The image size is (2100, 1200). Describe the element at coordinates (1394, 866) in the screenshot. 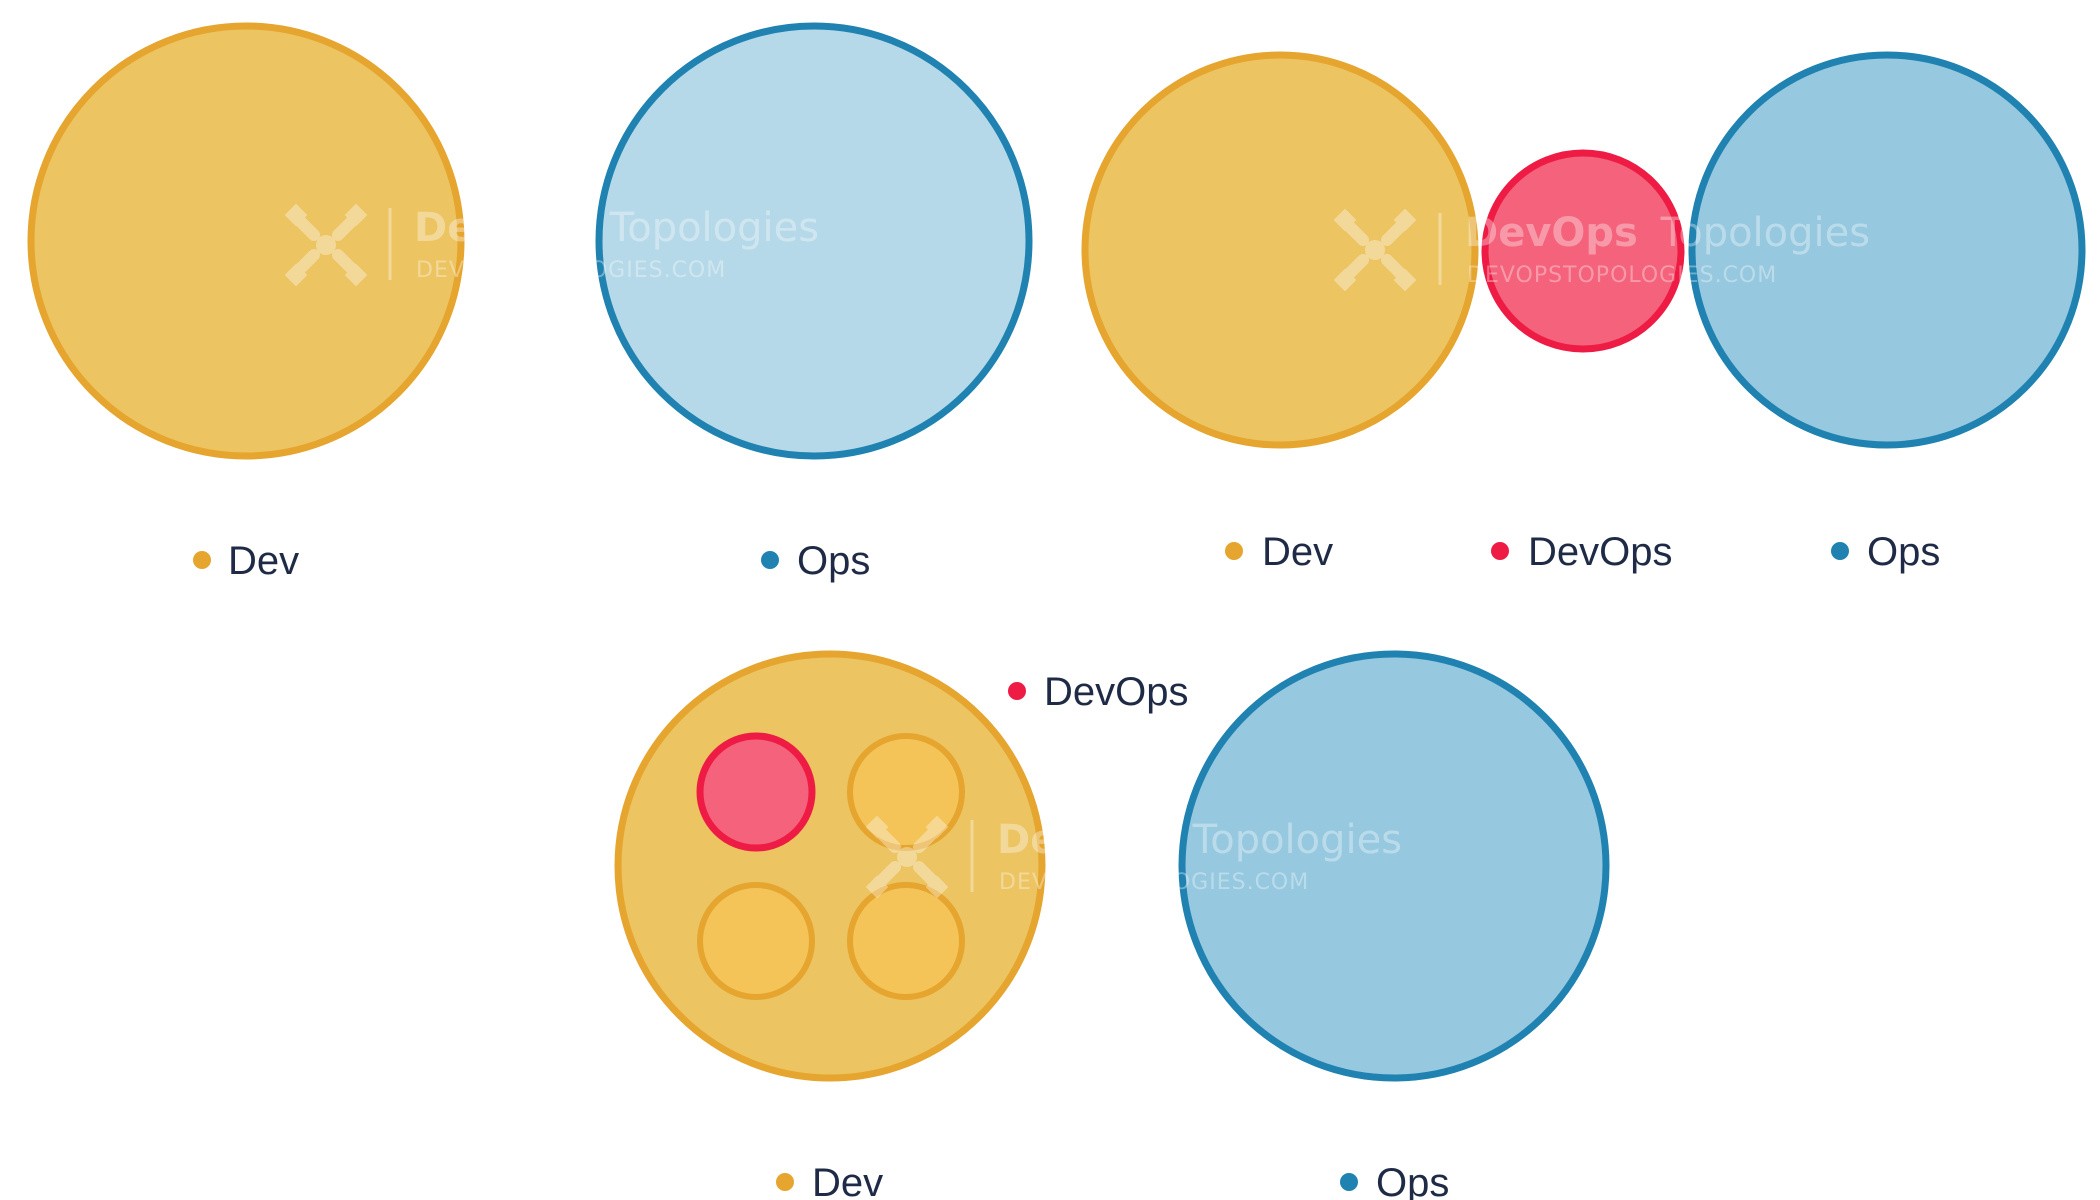

I see `ops-circle` at that location.